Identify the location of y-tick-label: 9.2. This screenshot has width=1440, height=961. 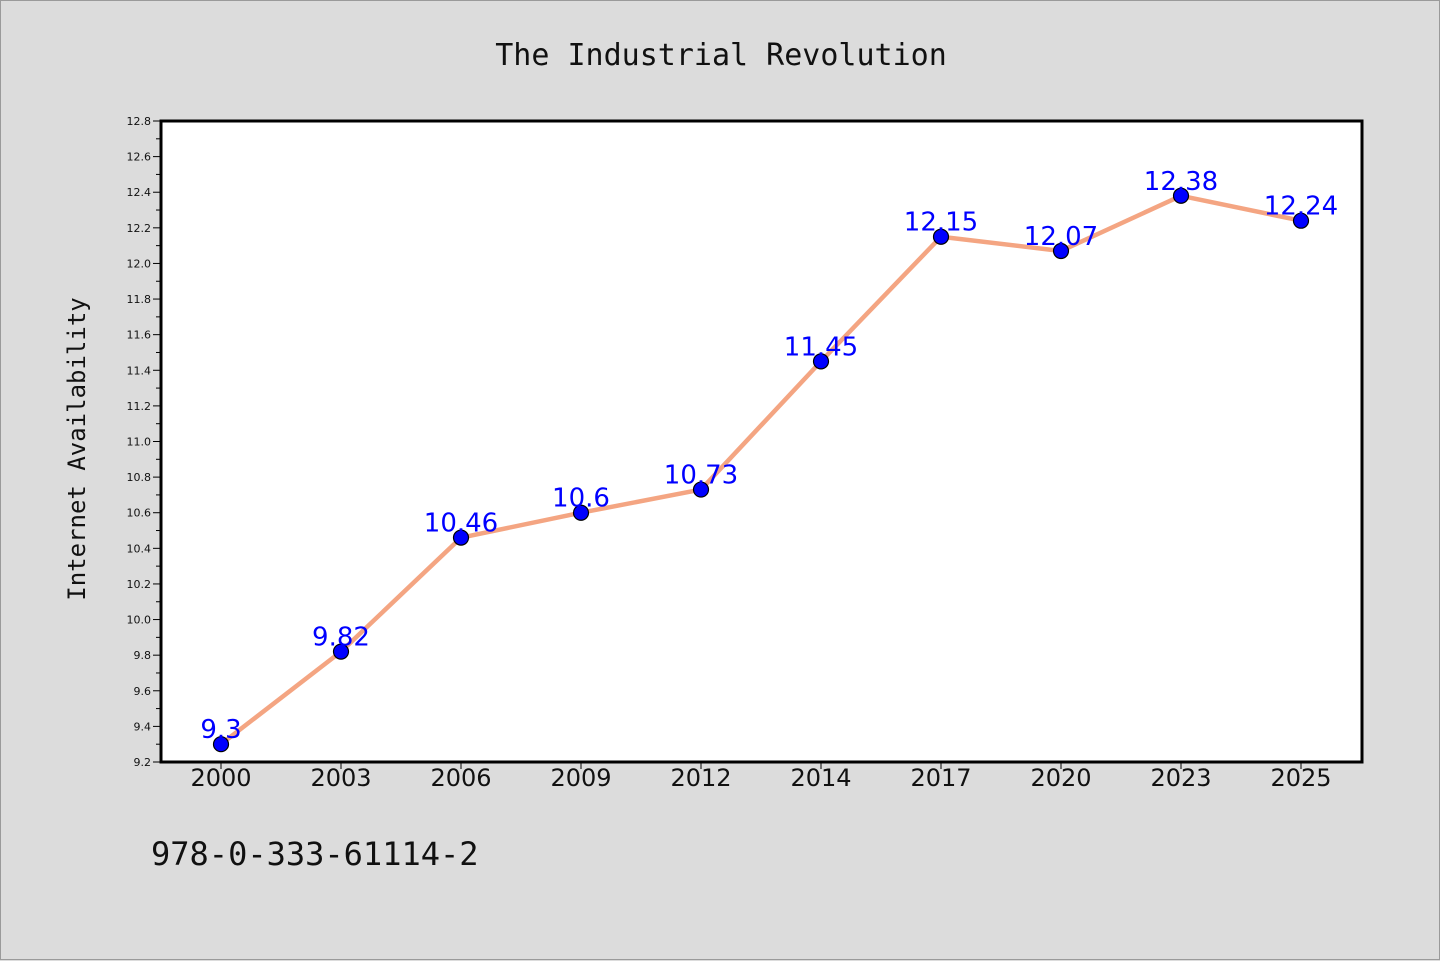
(143, 762).